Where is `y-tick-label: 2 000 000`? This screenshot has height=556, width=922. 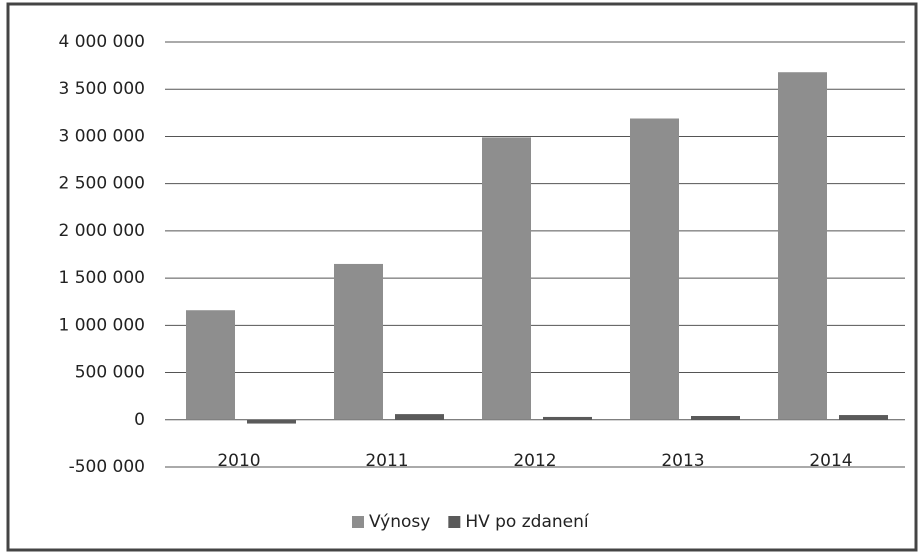
y-tick-label: 2 000 000 is located at coordinates (101, 231).